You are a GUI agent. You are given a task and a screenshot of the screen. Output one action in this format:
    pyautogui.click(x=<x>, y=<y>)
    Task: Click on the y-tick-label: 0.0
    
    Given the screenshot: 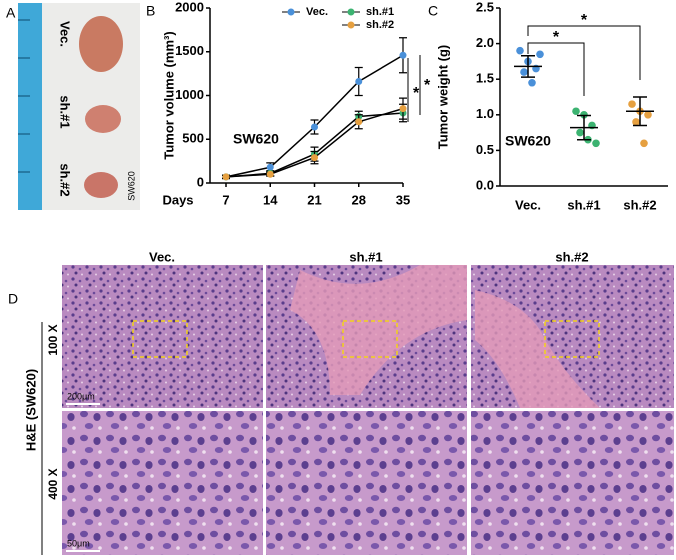 What is the action you would take?
    pyautogui.click(x=485, y=184)
    